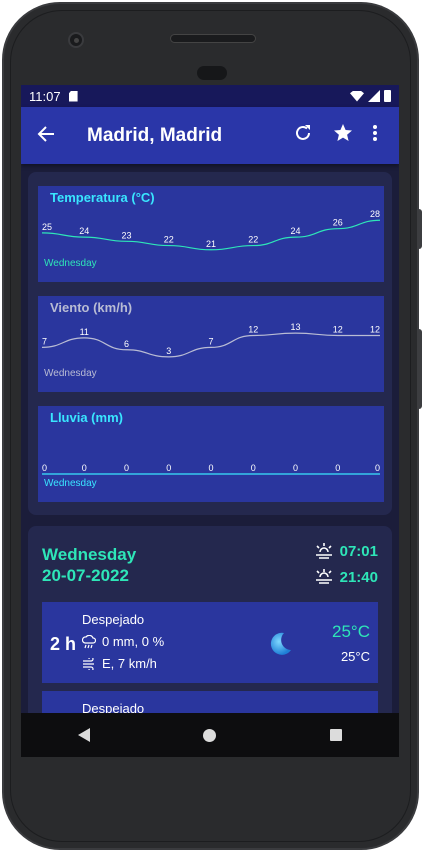  I want to click on system-nav-bar, so click(210, 735).